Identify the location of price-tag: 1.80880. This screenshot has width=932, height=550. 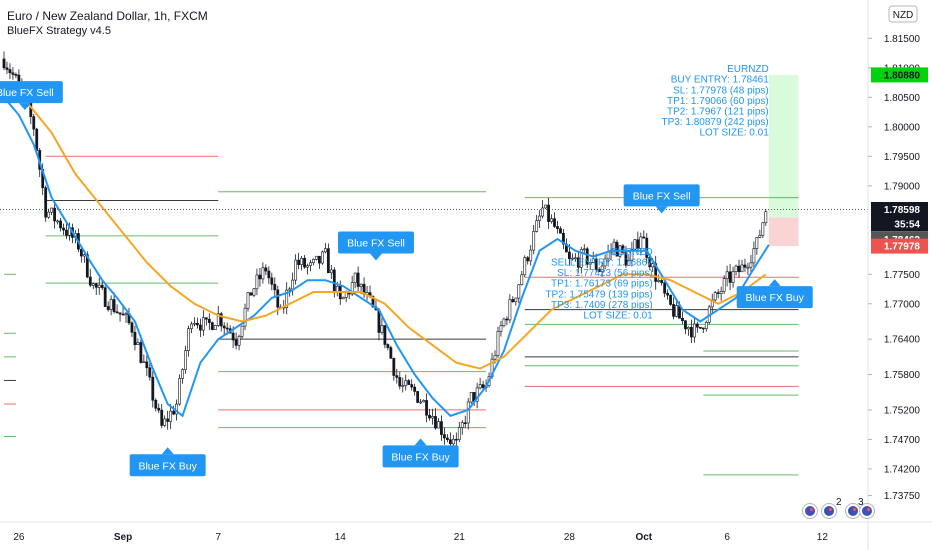
(899, 75).